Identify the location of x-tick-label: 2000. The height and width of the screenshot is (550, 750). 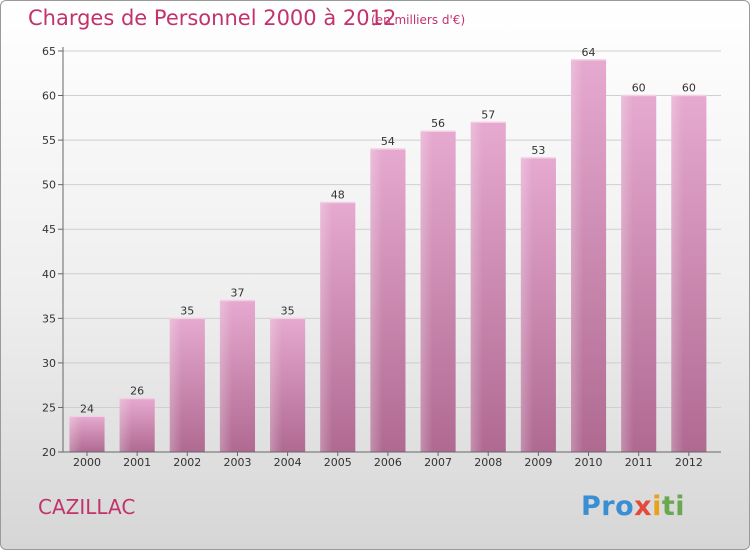
(87, 462).